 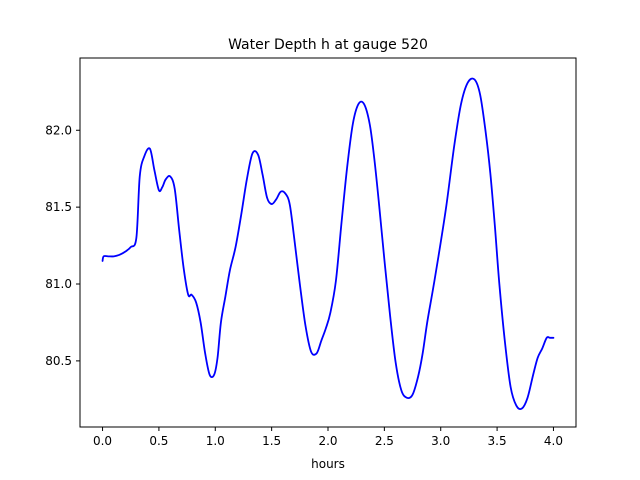 What do you see at coordinates (102, 441) in the screenshot?
I see `x-tick-label: 0.0` at bounding box center [102, 441].